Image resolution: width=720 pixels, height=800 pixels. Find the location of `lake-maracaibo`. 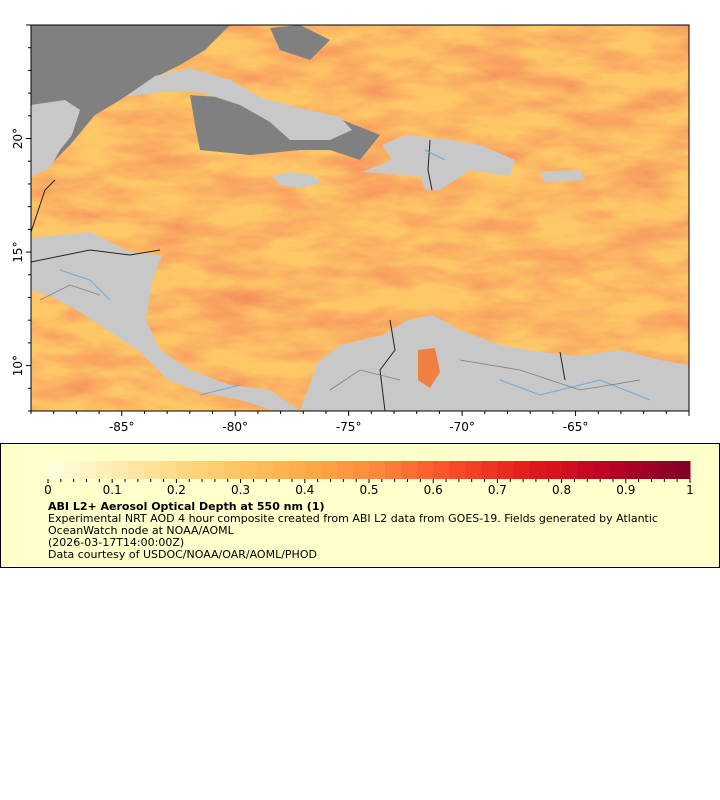

lake-maracaibo is located at coordinates (429, 368).